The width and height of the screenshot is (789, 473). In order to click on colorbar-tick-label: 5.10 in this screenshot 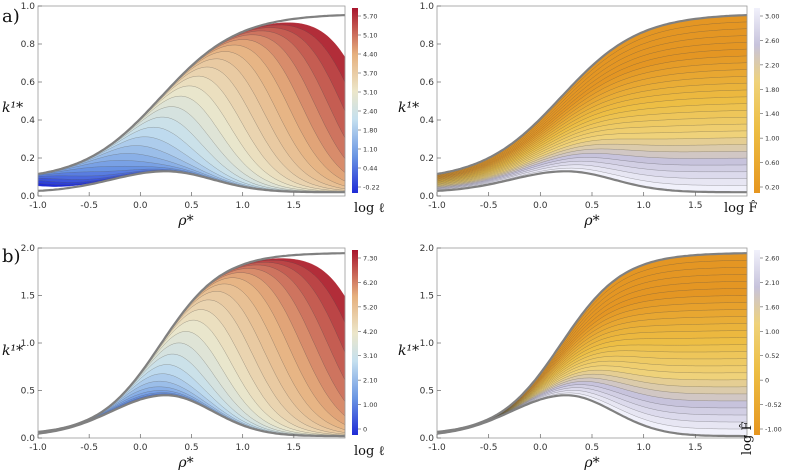, I will do `click(370, 36)`.